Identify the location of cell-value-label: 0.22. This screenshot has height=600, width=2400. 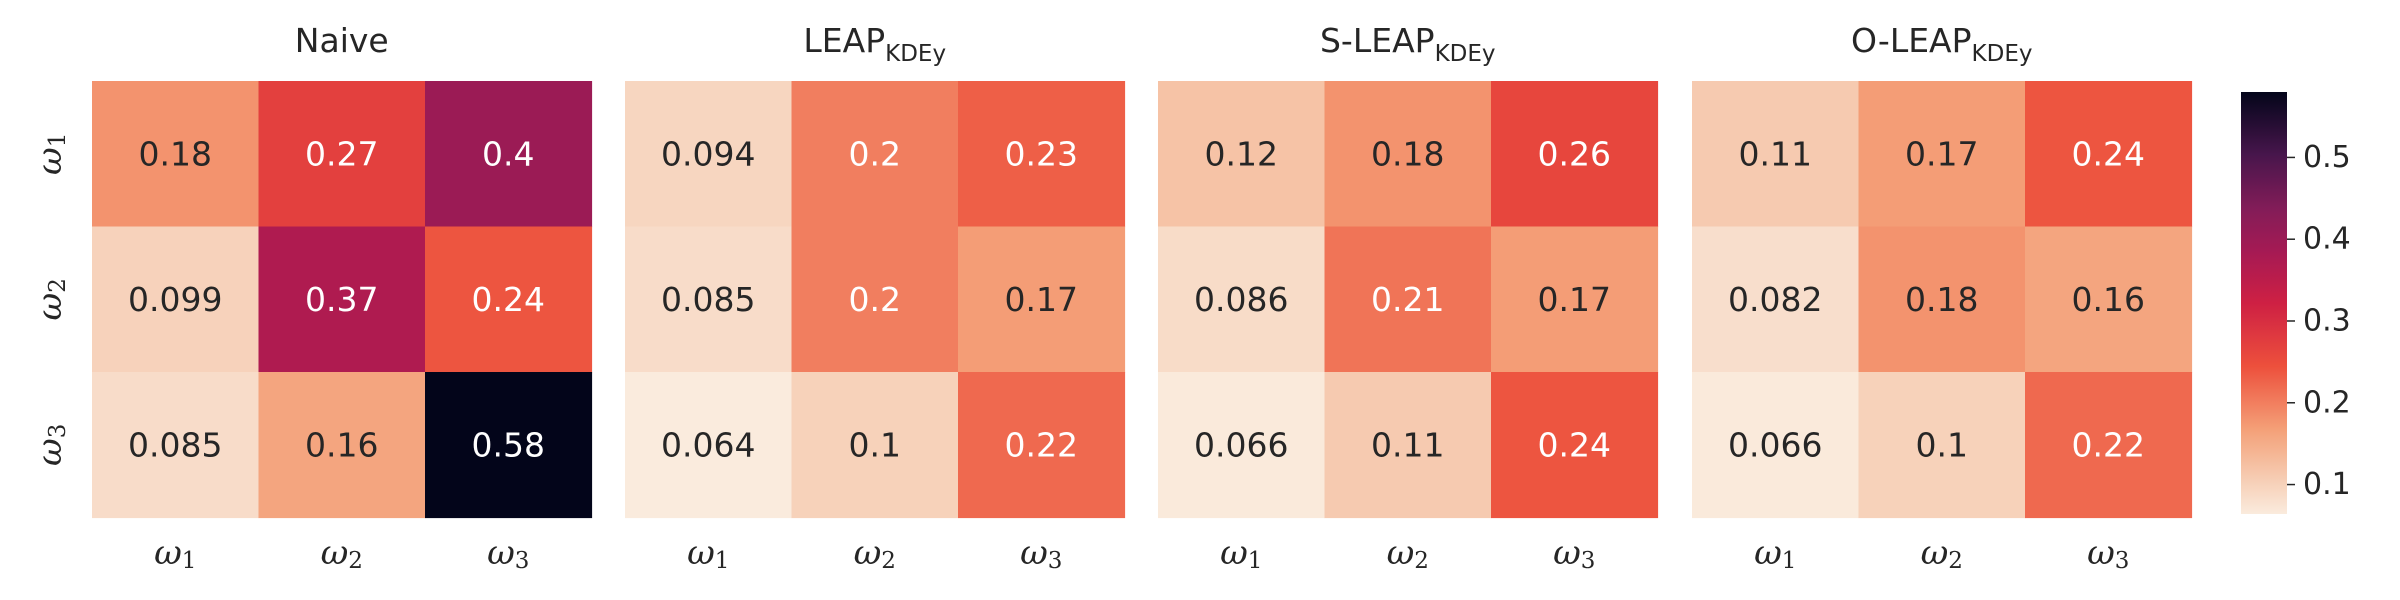
(1041, 444).